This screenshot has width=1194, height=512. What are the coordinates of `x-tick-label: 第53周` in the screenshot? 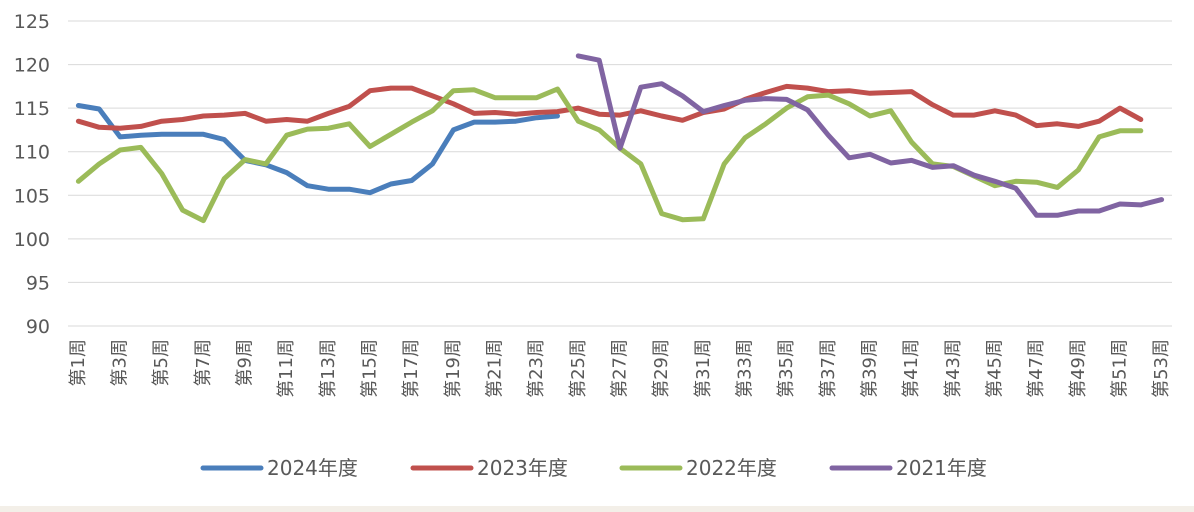 It's located at (1161, 368).